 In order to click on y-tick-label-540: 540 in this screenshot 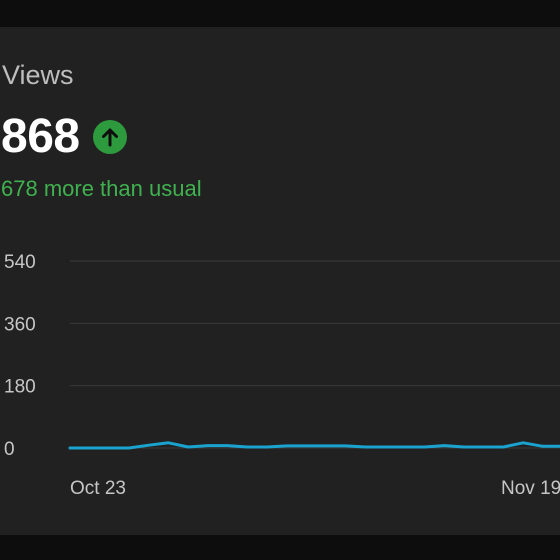, I will do `click(20, 262)`.